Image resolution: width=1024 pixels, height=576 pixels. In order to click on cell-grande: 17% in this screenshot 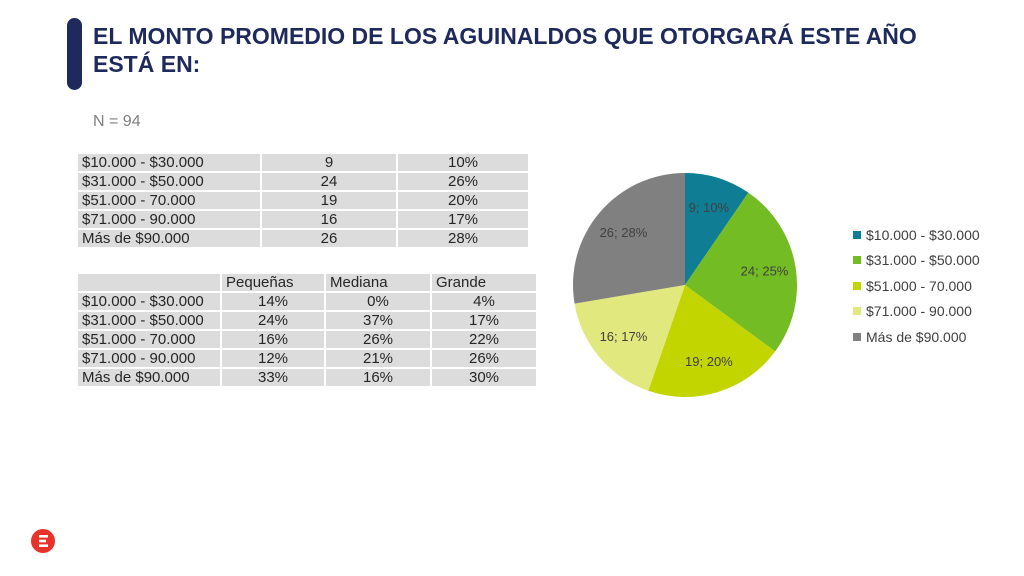, I will do `click(484, 320)`.